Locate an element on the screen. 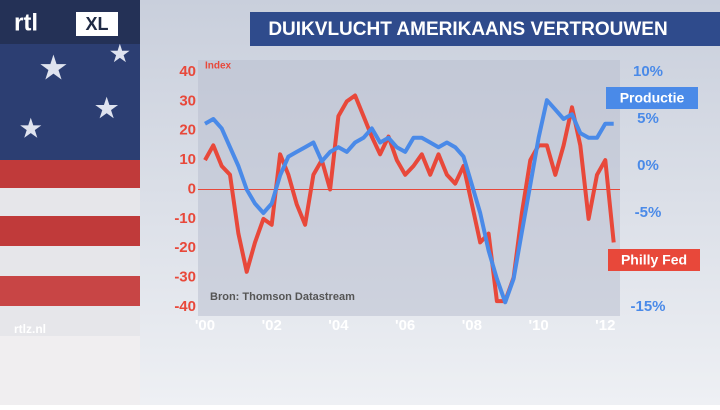  x-tick-label: '02 is located at coordinates (272, 325).